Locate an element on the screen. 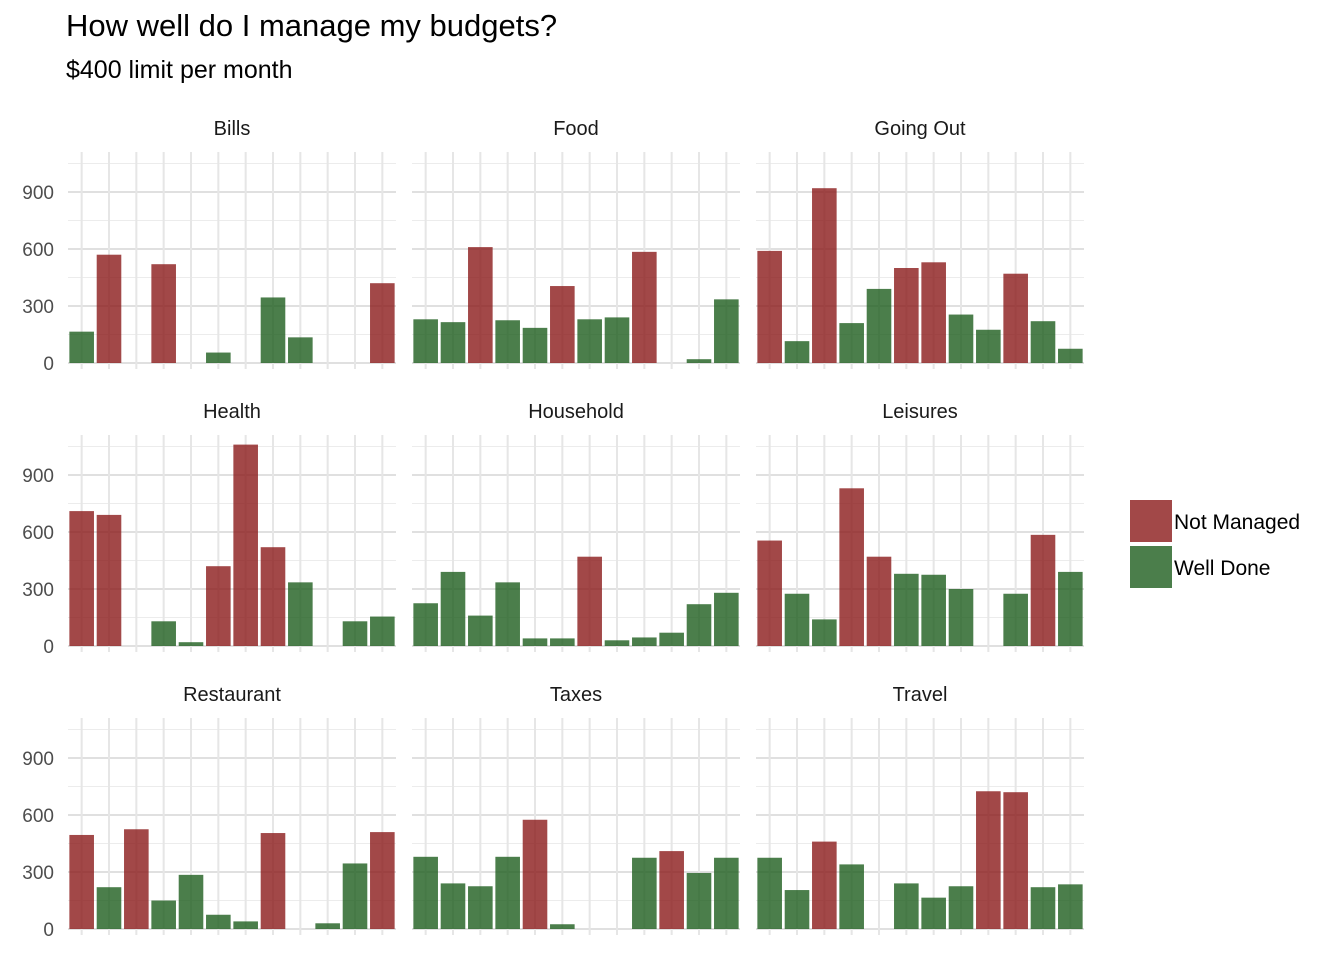  chart-title: How well do I manage my budgets? is located at coordinates (312, 25).